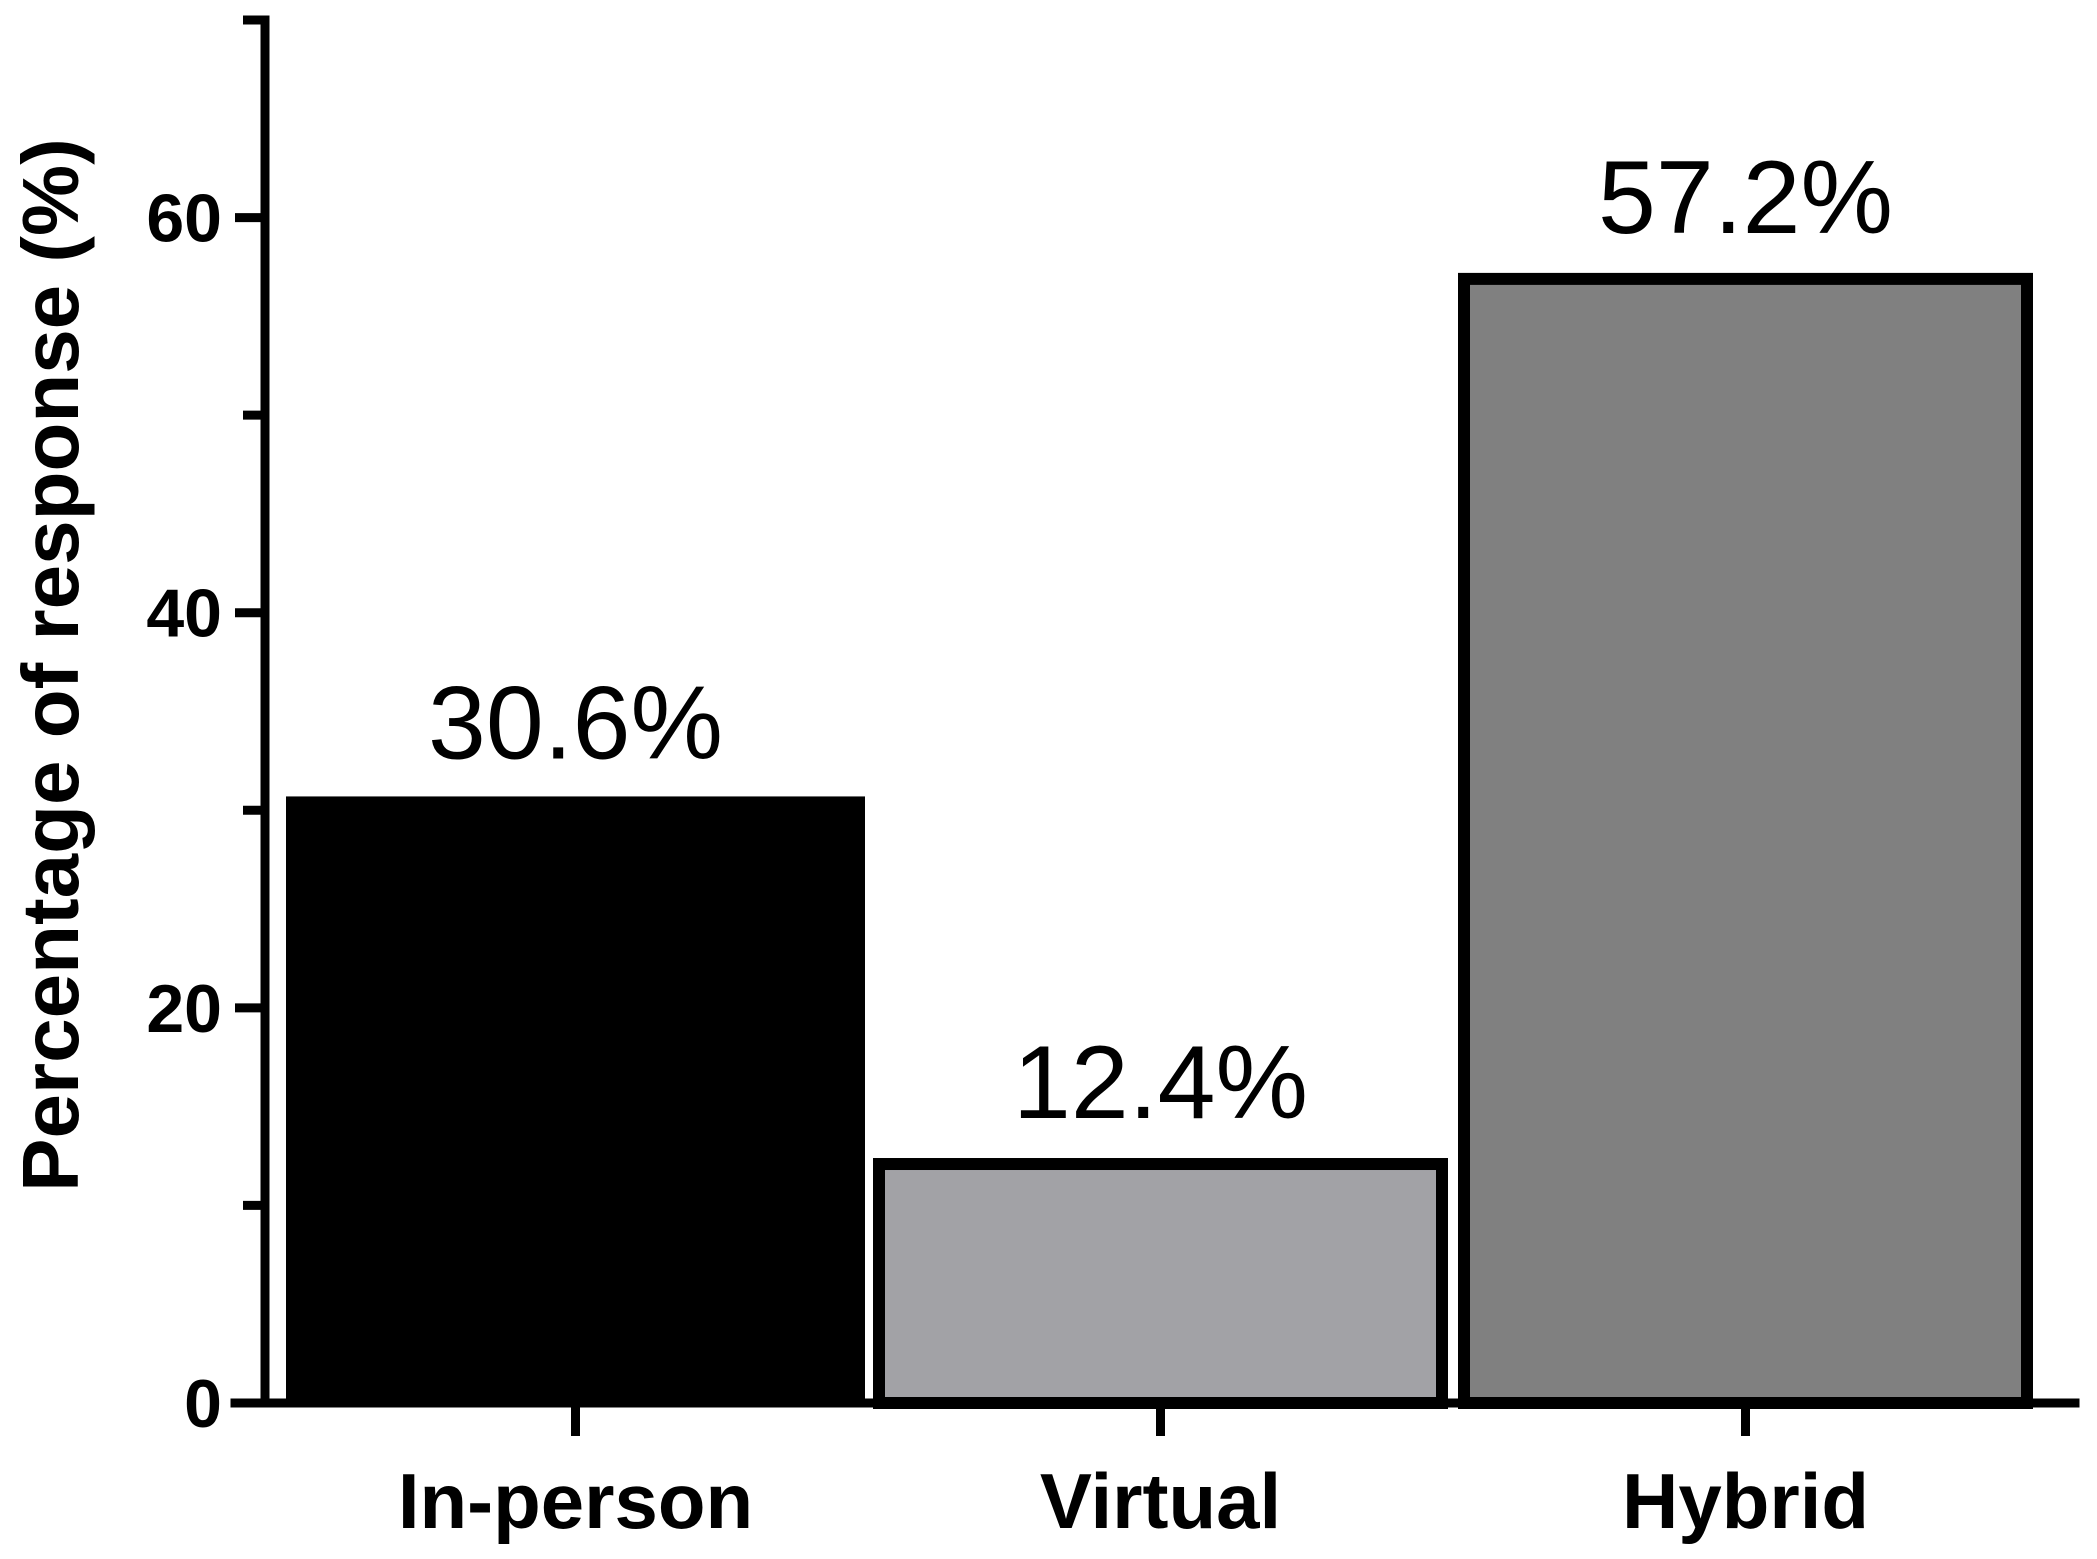 This screenshot has height=1559, width=2097. Describe the element at coordinates (1160, 1083) in the screenshot. I see `data-label-virtual: 12.4%` at that location.